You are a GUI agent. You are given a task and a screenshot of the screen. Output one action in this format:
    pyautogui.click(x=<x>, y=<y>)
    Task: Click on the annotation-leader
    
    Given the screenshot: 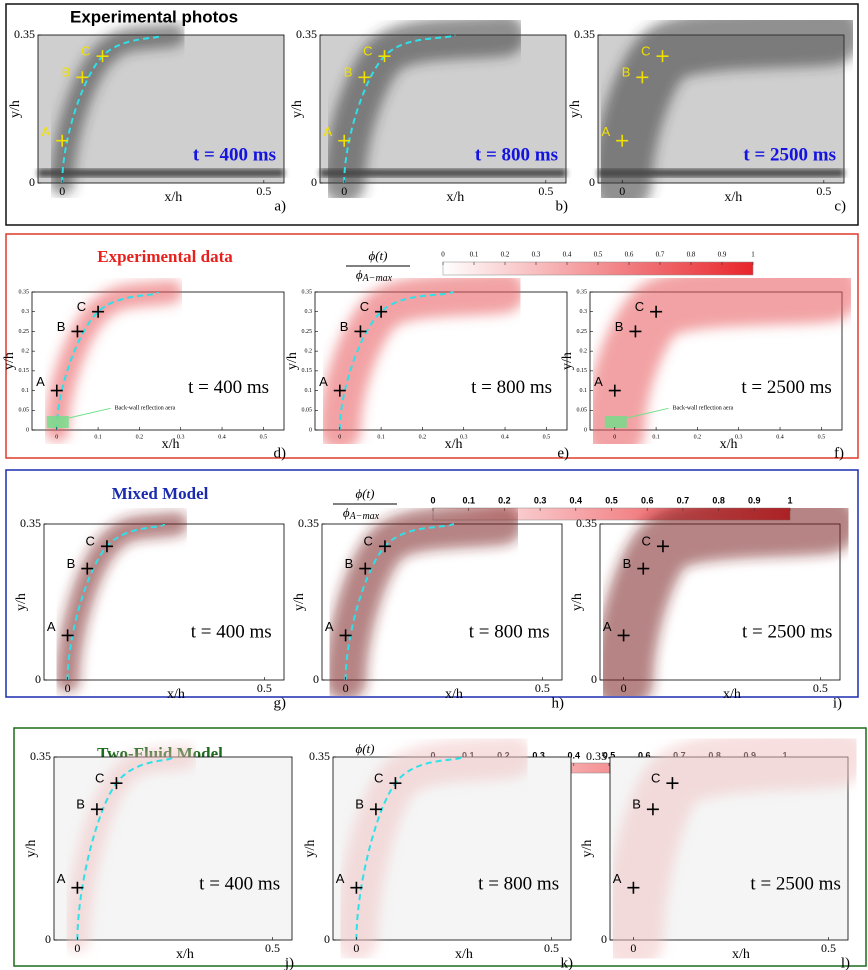 What is the action you would take?
    pyautogui.click(x=647, y=413)
    